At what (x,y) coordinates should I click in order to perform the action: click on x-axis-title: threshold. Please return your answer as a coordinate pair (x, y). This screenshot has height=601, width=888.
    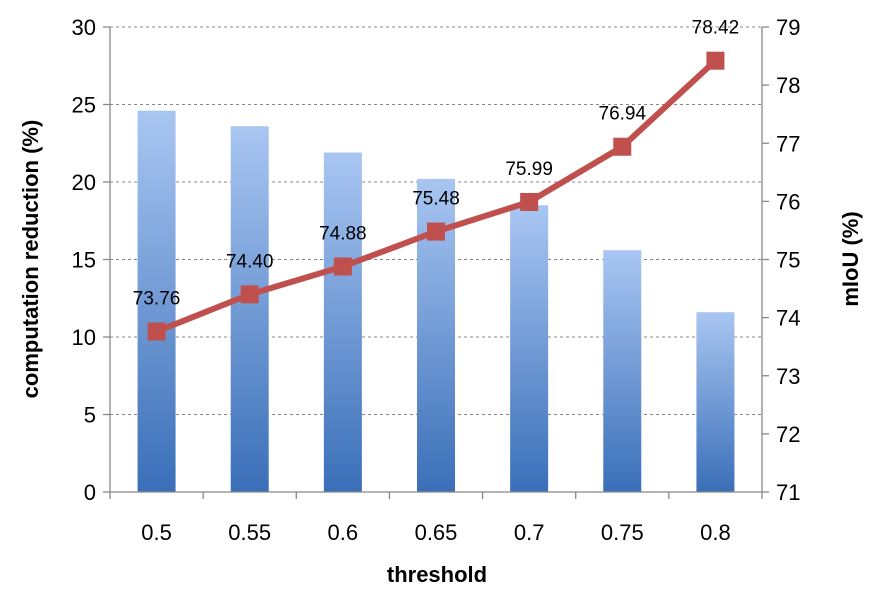
    Looking at the image, I should click on (437, 574).